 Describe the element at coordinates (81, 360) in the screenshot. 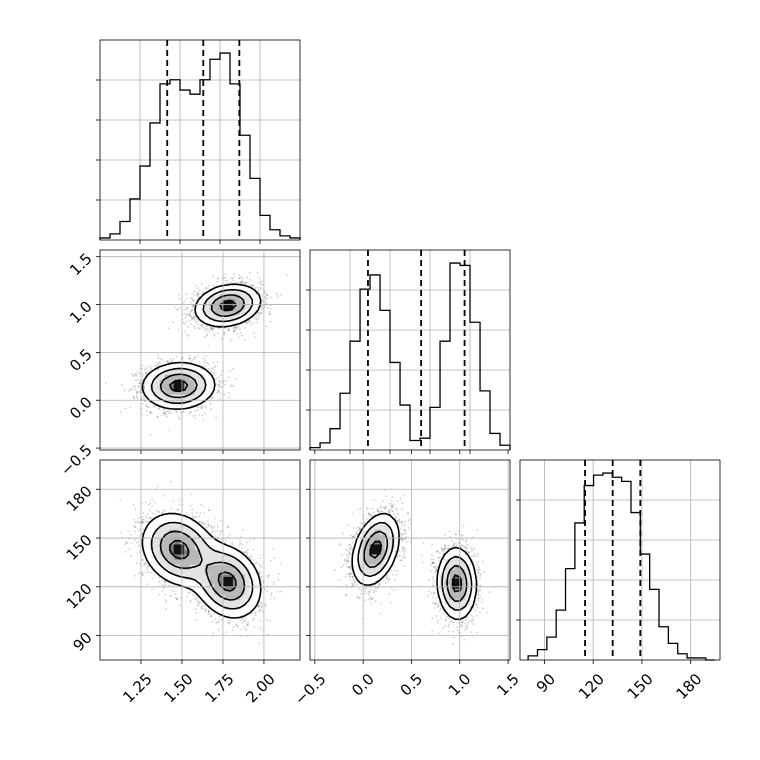

I see `joint-x-y-ytick-label-2: 0.5` at that location.